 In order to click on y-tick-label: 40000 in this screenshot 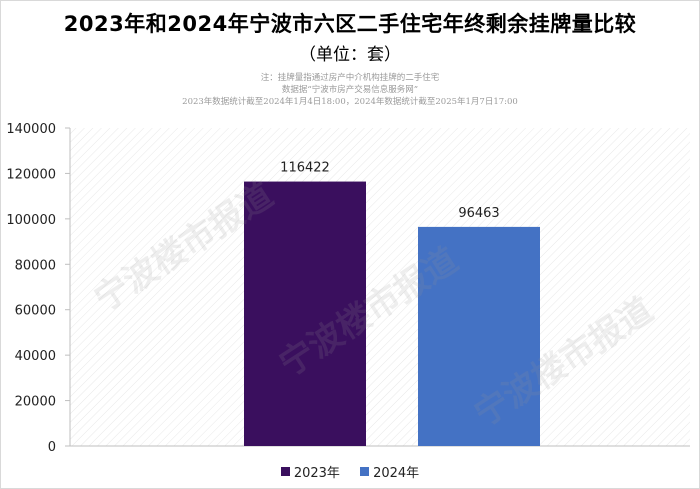, I will do `click(35, 356)`.